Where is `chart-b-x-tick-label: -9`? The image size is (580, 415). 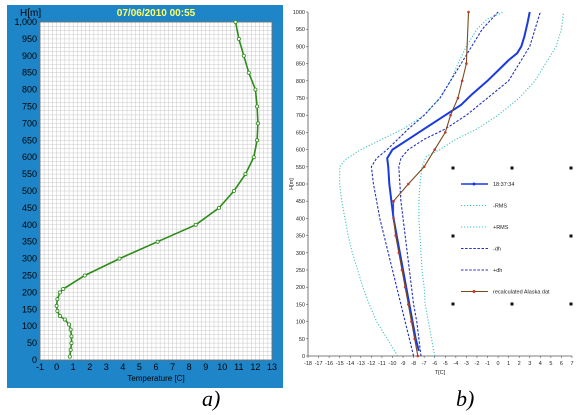 chart-b-x-tick-label: -9 is located at coordinates (403, 364).